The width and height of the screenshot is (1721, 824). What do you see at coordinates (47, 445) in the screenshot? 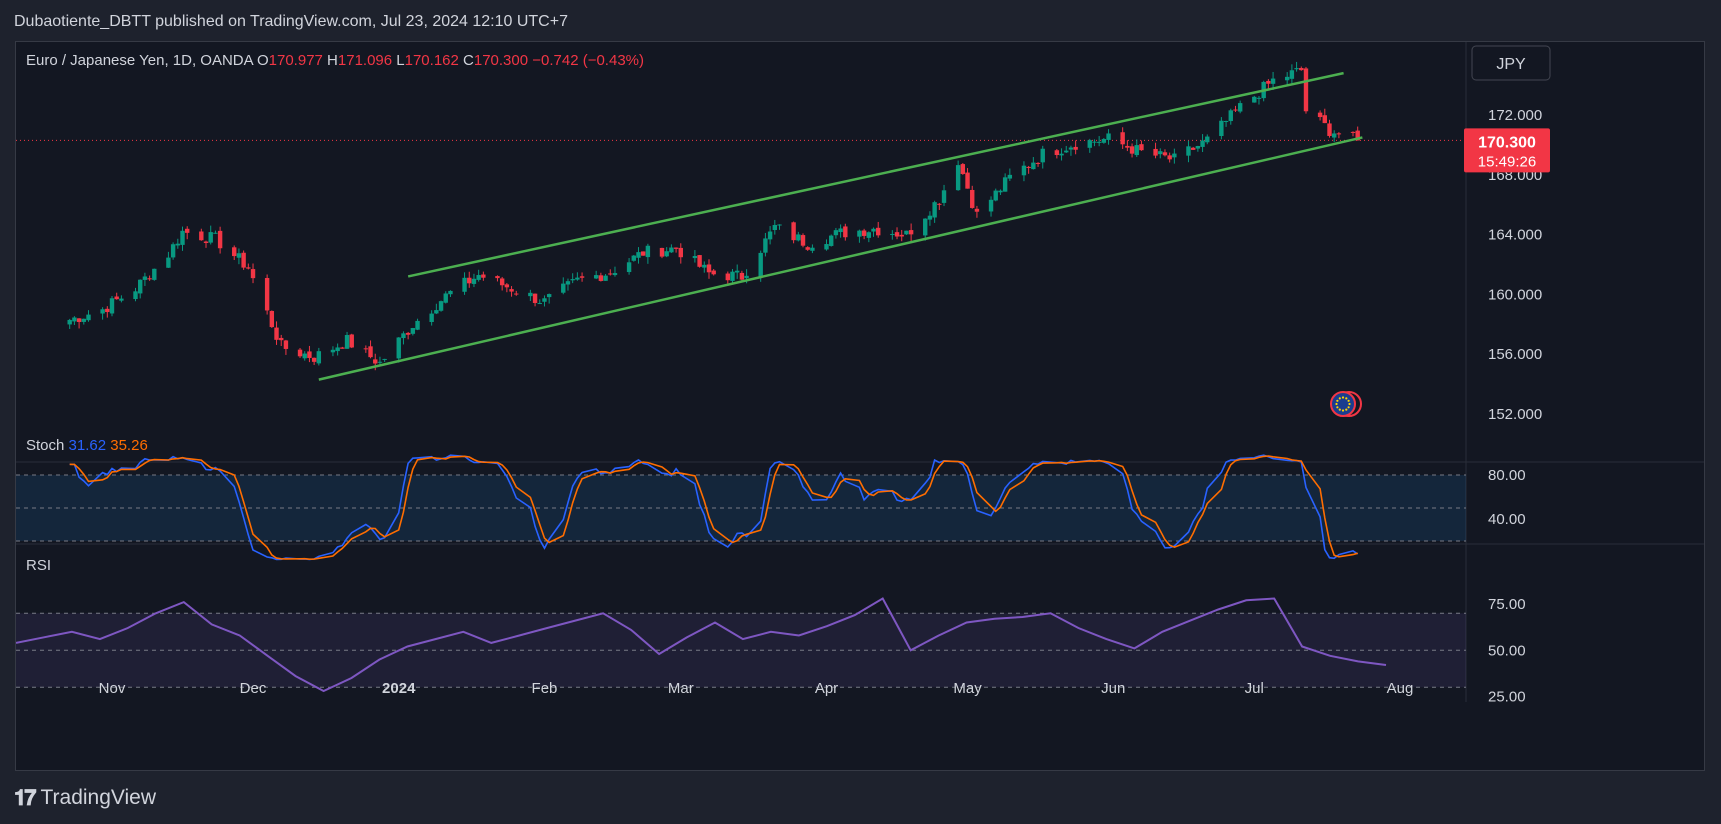
I see `stoch-title: Stoch` at bounding box center [47, 445].